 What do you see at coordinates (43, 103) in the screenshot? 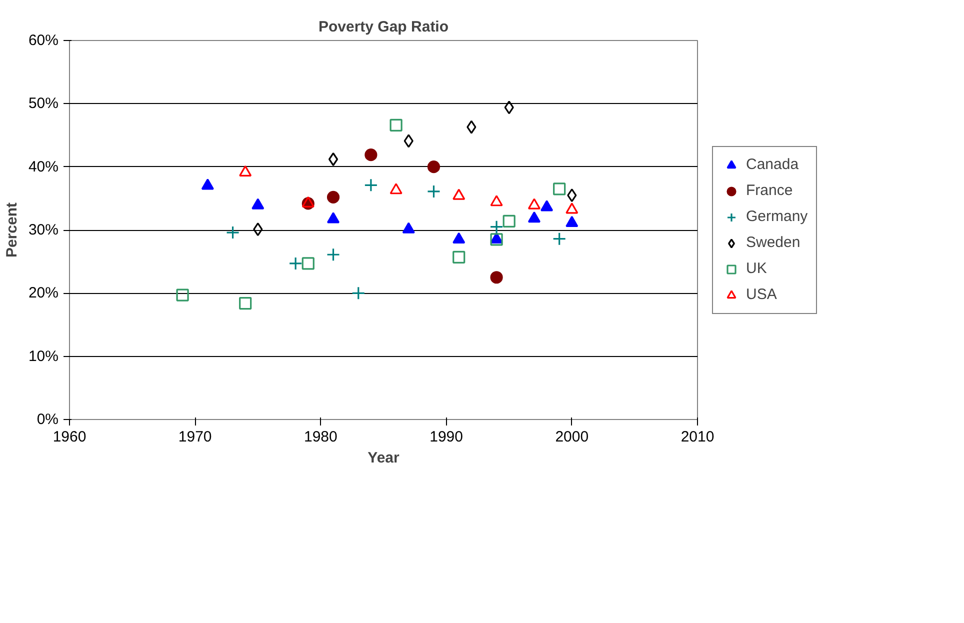
I see `y-tick-label: 50%` at bounding box center [43, 103].